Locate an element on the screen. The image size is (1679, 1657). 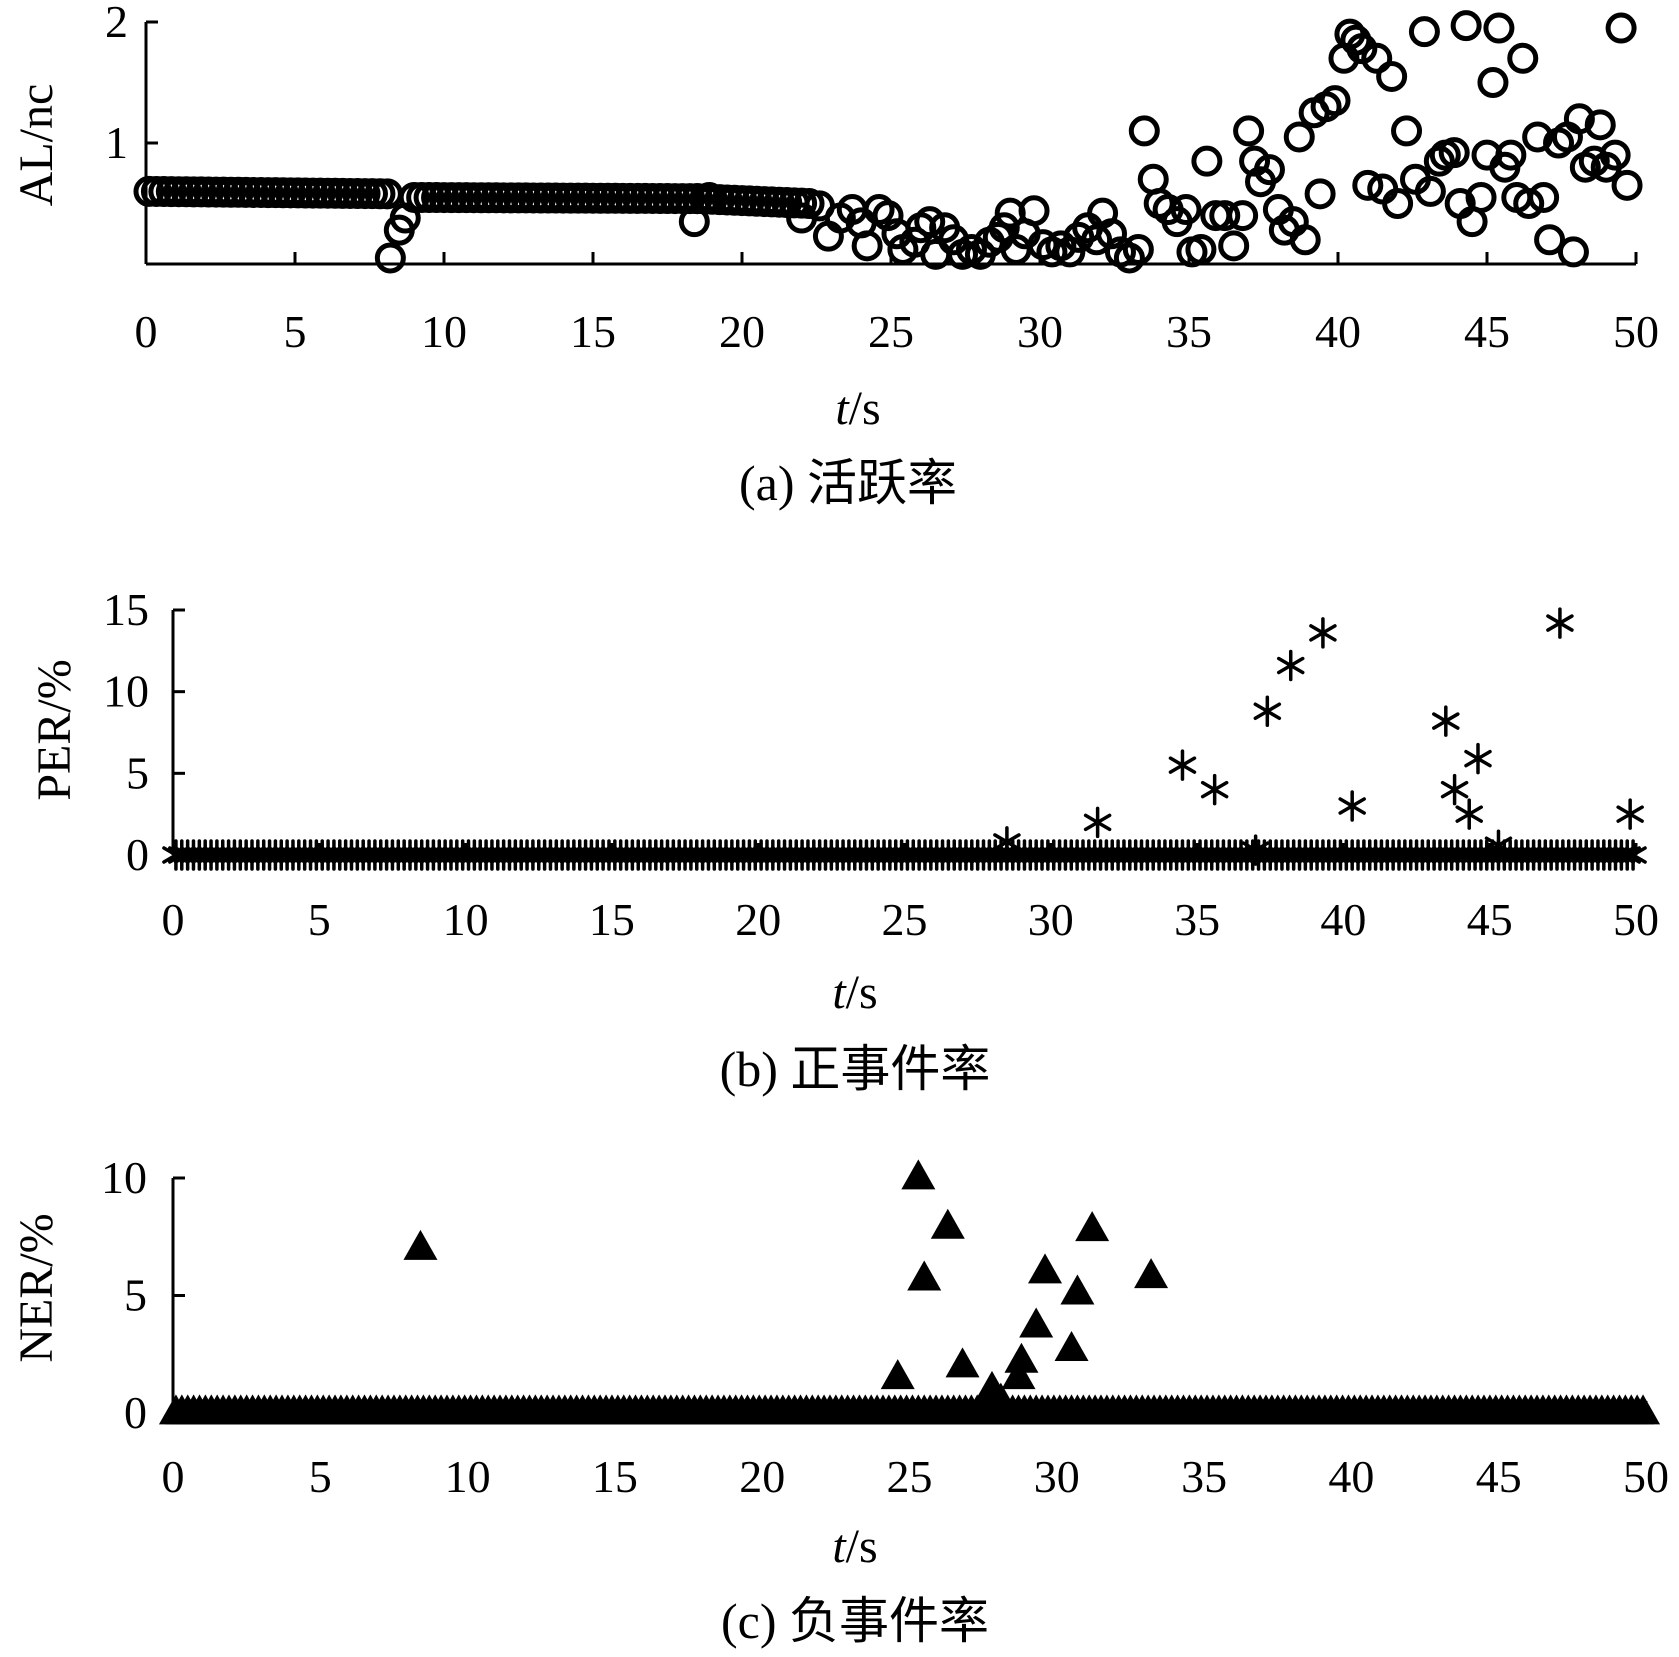
y-tick-label: 2 is located at coordinates (116, 23).